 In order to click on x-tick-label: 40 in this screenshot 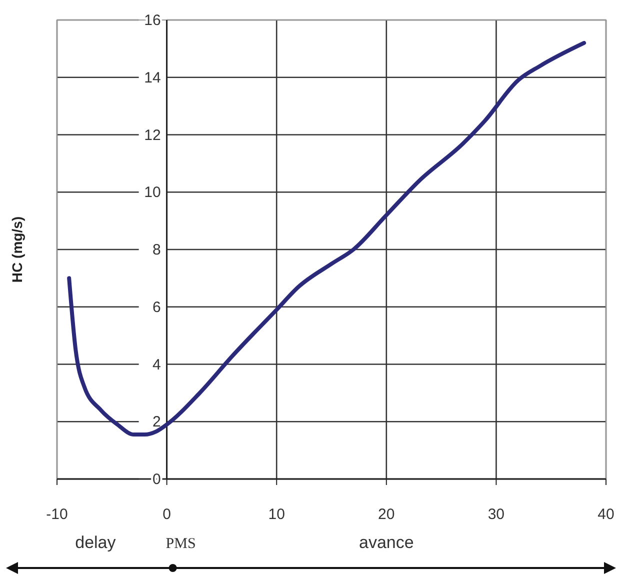, I will do `click(606, 514)`.